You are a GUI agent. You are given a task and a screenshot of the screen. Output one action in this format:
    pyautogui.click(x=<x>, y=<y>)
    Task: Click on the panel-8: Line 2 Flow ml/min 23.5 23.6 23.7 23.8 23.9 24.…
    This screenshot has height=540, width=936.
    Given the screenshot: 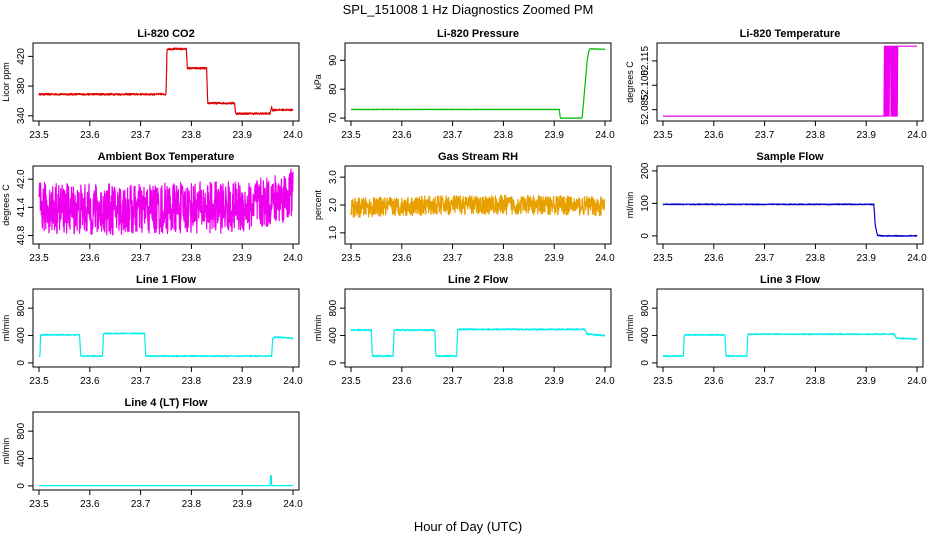 What is the action you would take?
    pyautogui.click(x=464, y=330)
    